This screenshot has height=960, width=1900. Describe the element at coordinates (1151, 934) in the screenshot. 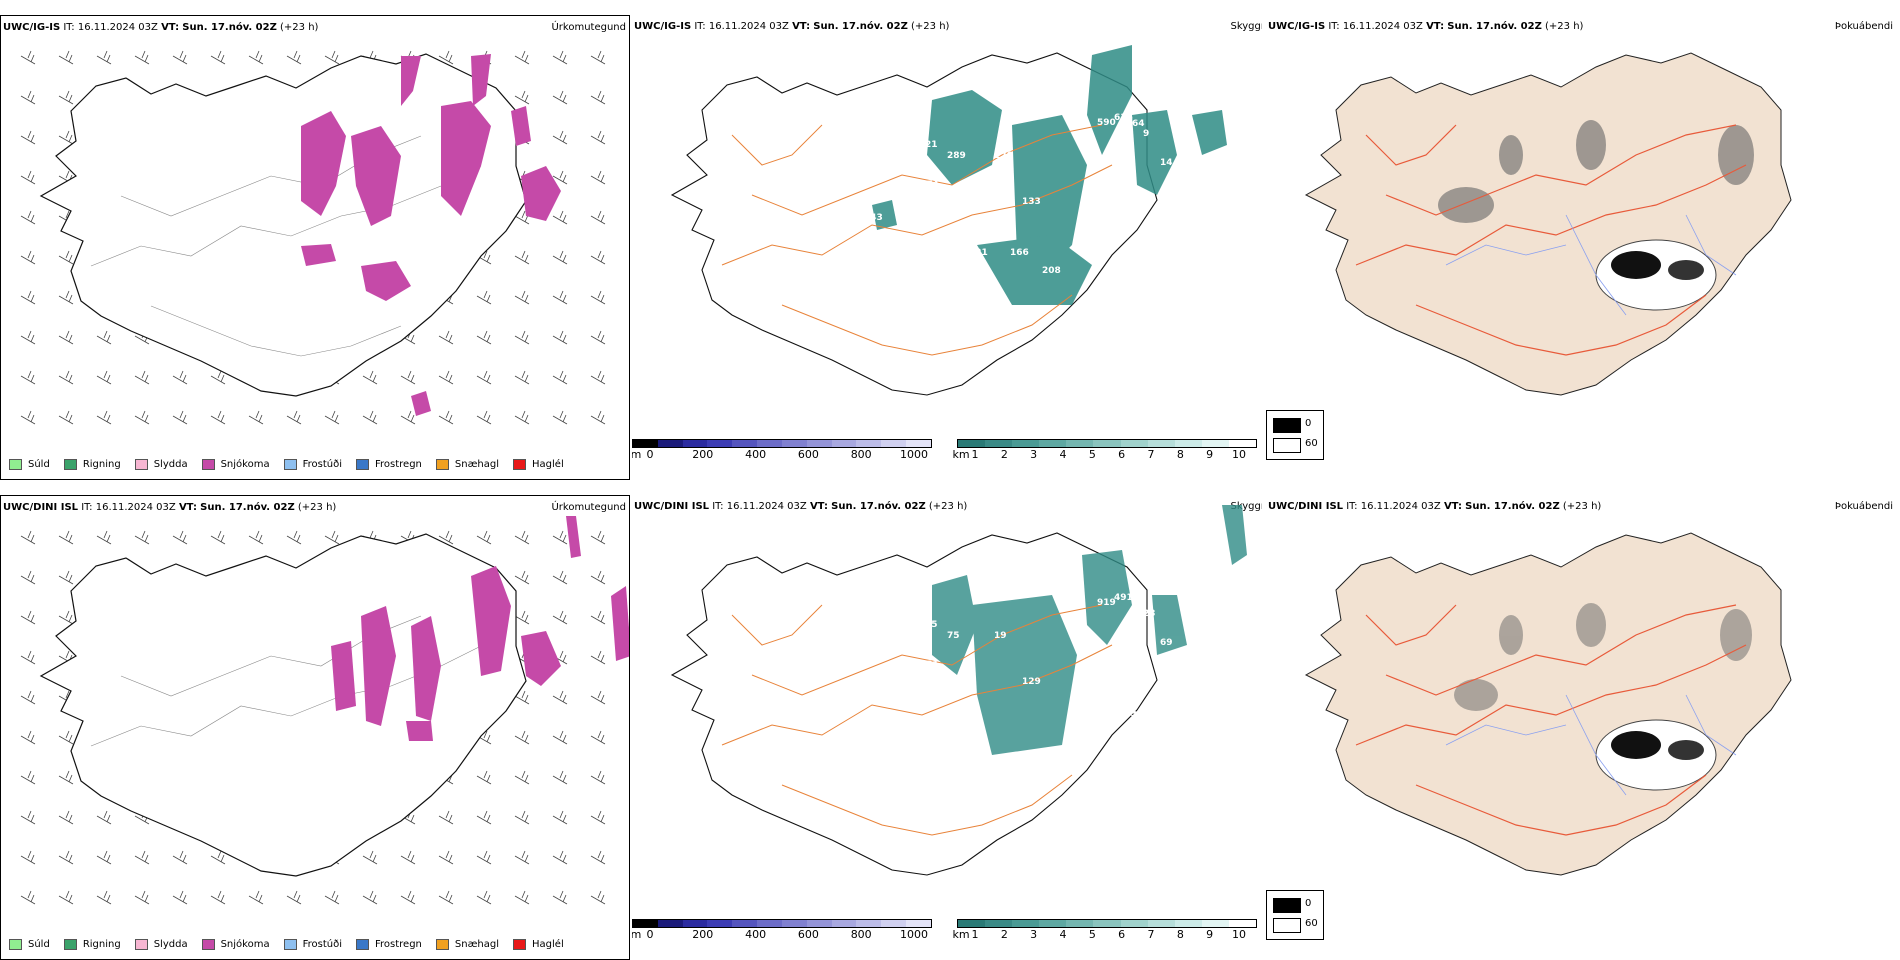

I see `scale-tick: 7` at that location.